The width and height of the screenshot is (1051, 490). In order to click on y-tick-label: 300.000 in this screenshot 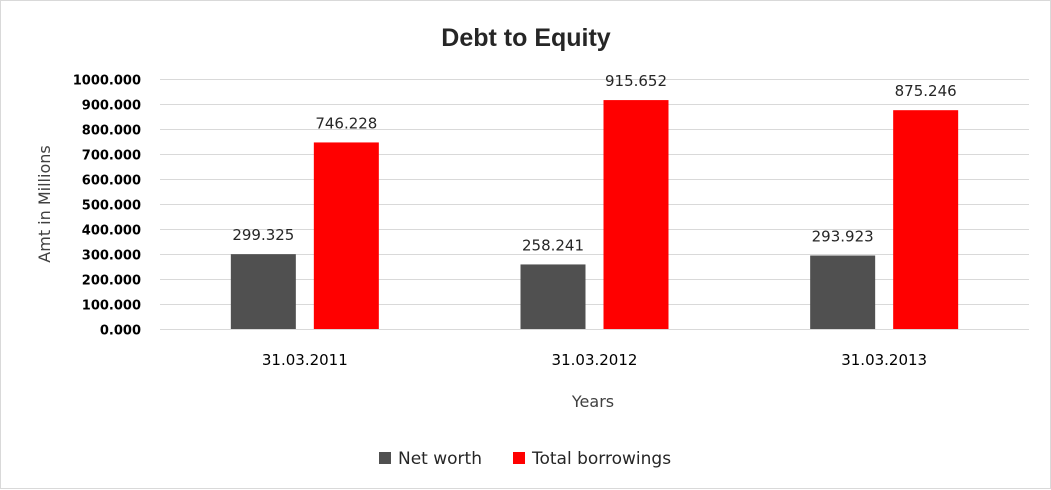, I will do `click(111, 256)`.